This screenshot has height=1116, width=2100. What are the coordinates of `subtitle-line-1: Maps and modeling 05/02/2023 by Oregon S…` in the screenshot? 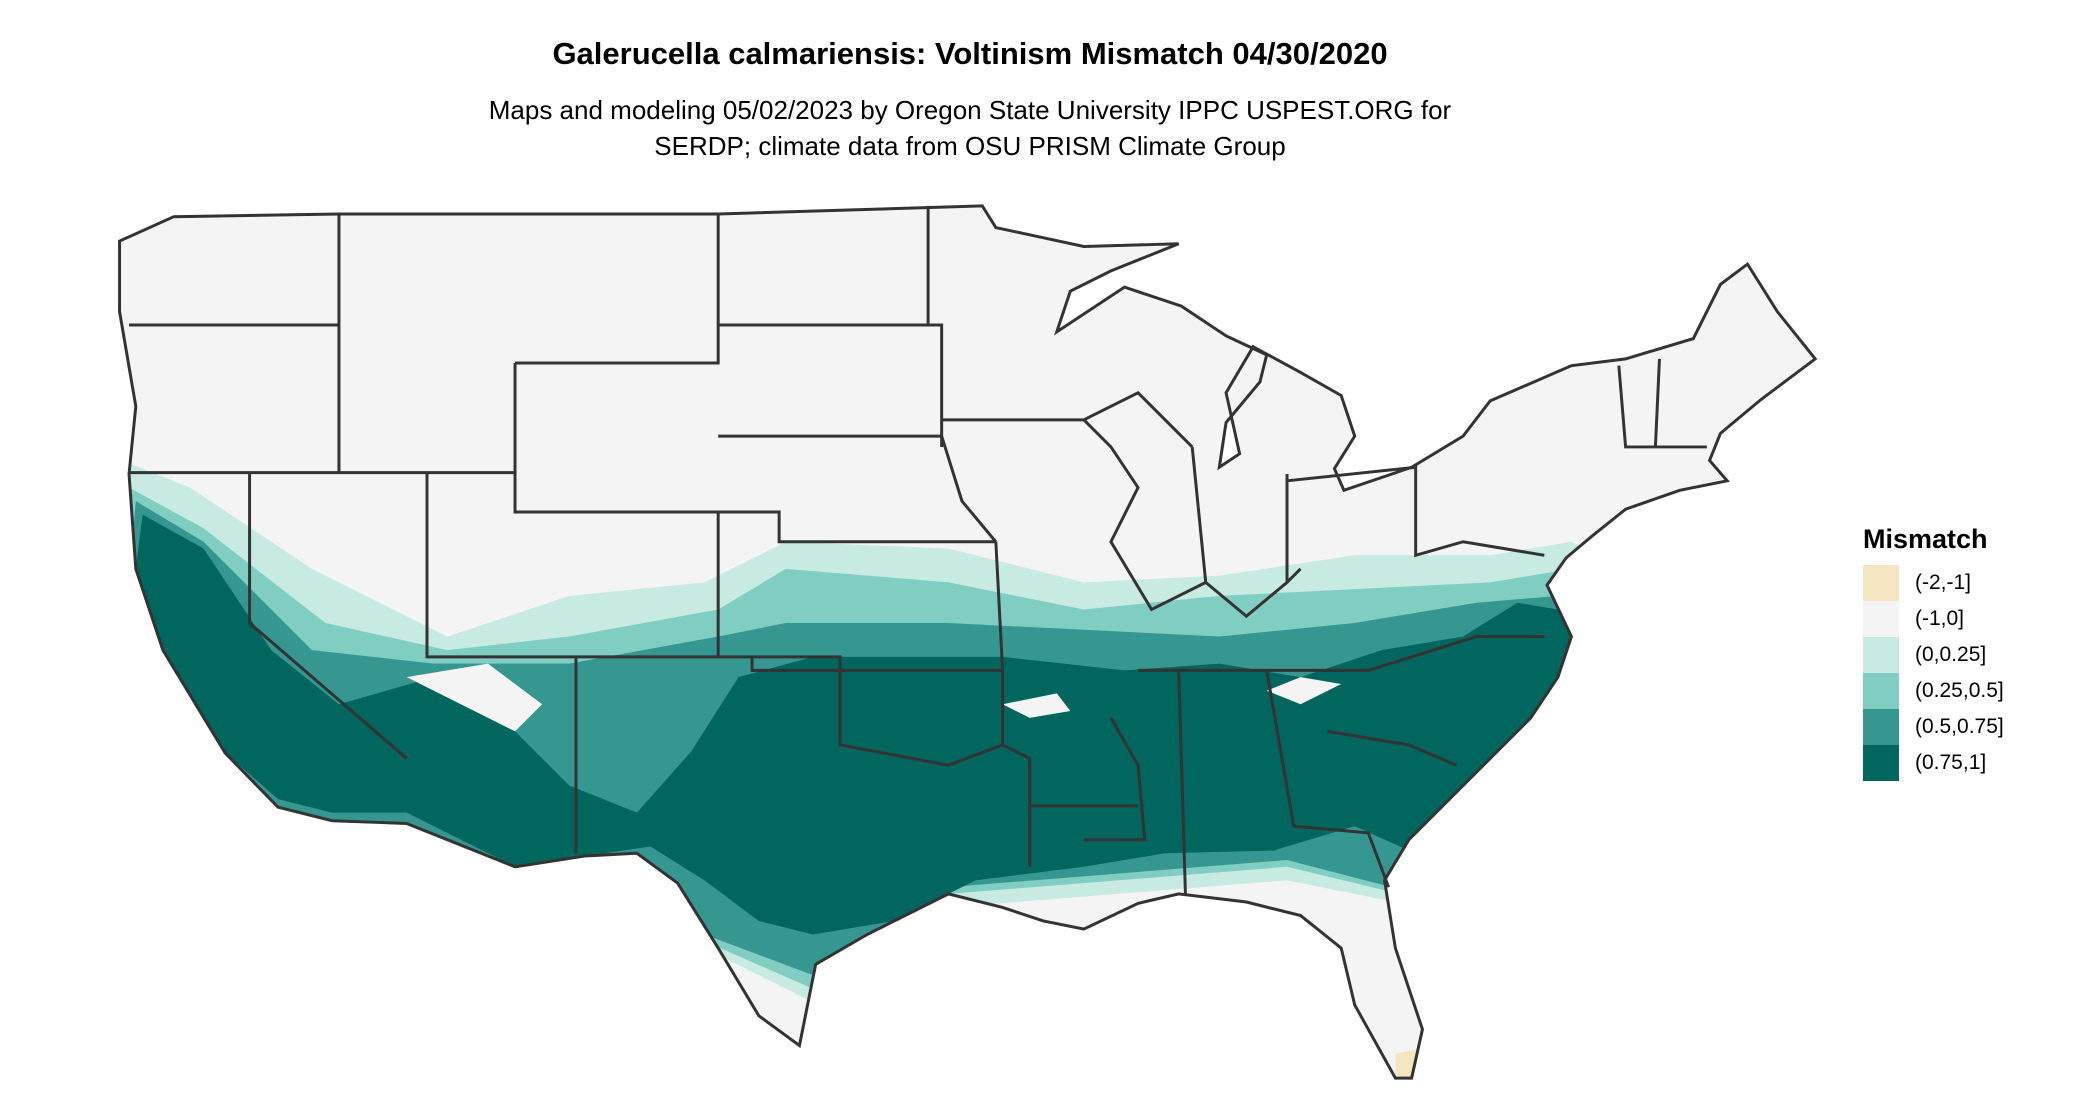 It's located at (970, 110).